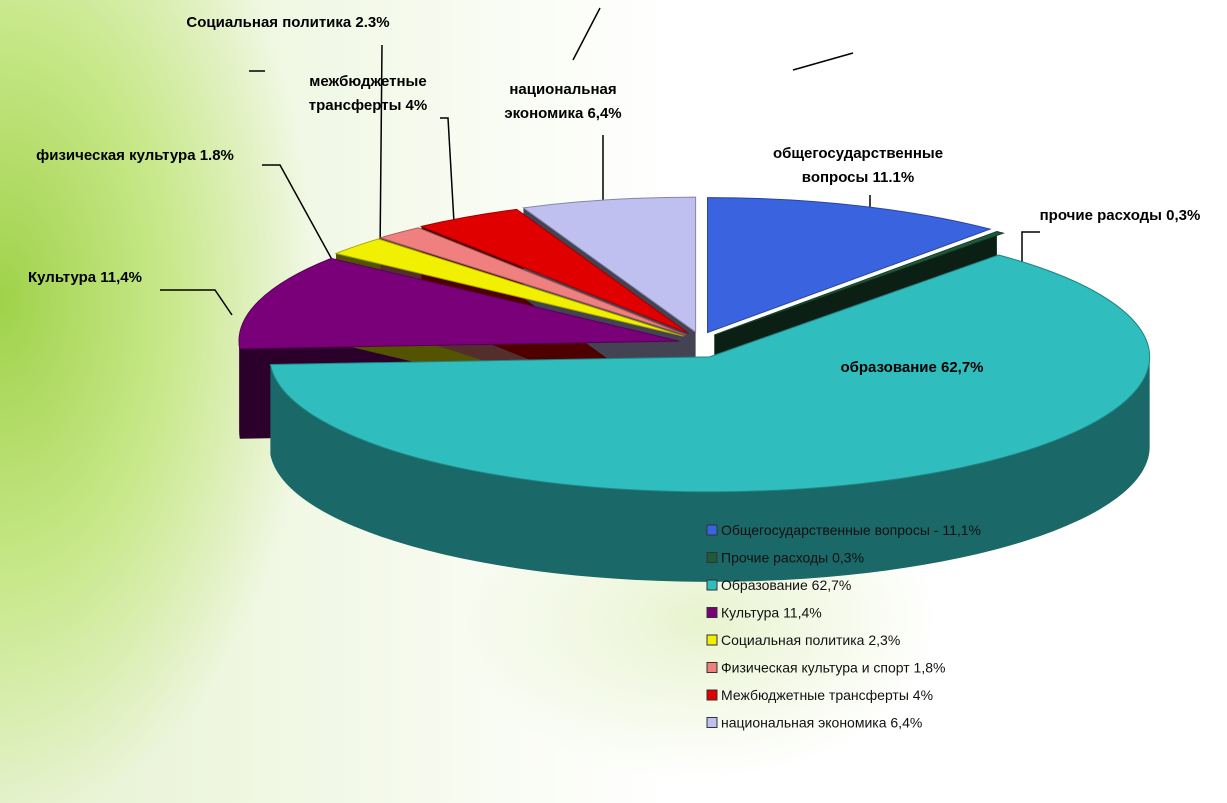  What do you see at coordinates (821, 723) in the screenshot?
I see `legend-label: национальная экономика 6,4%` at bounding box center [821, 723].